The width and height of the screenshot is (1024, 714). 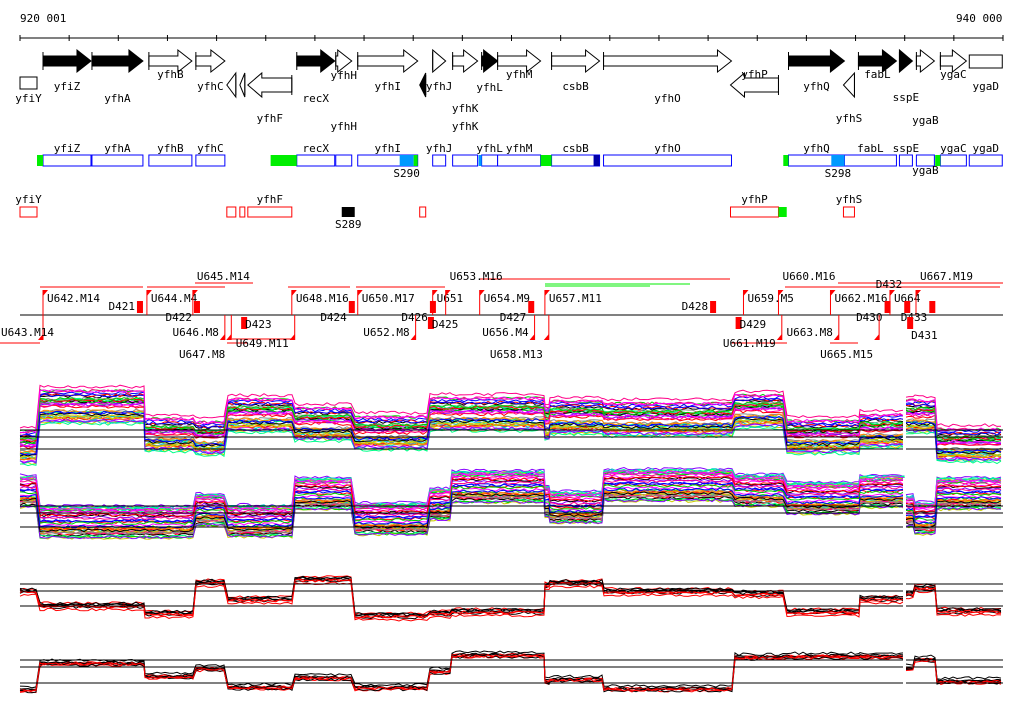 I want to click on segment-label: U659.M5, so click(x=770, y=298).